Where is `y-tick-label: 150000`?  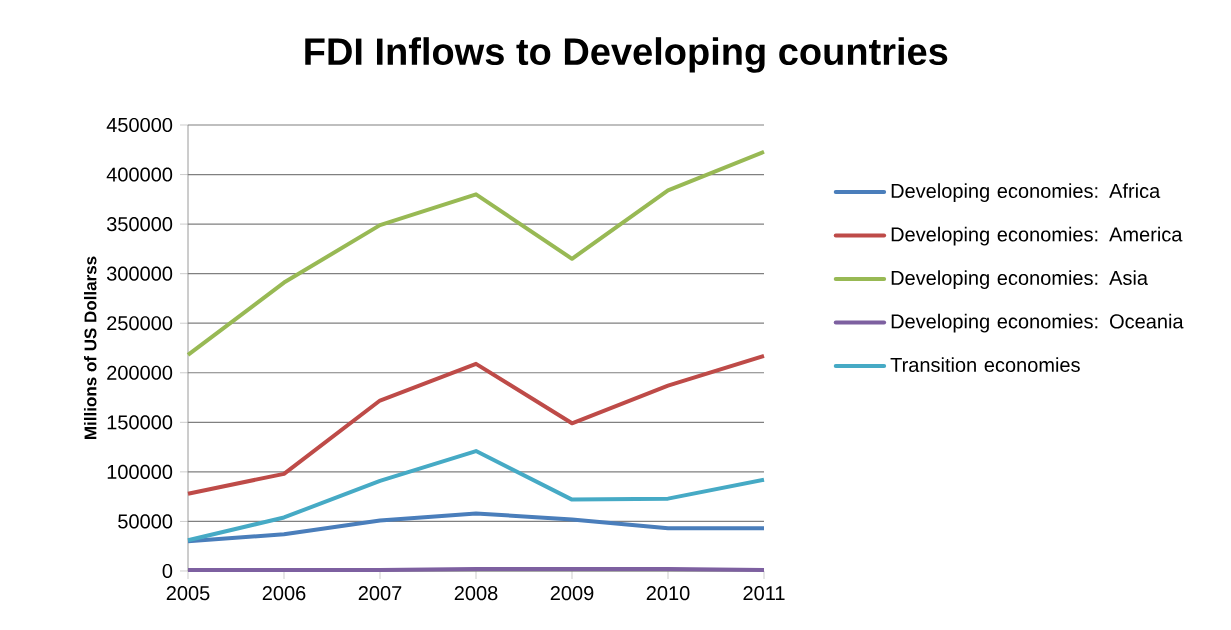
y-tick-label: 150000 is located at coordinates (140, 422).